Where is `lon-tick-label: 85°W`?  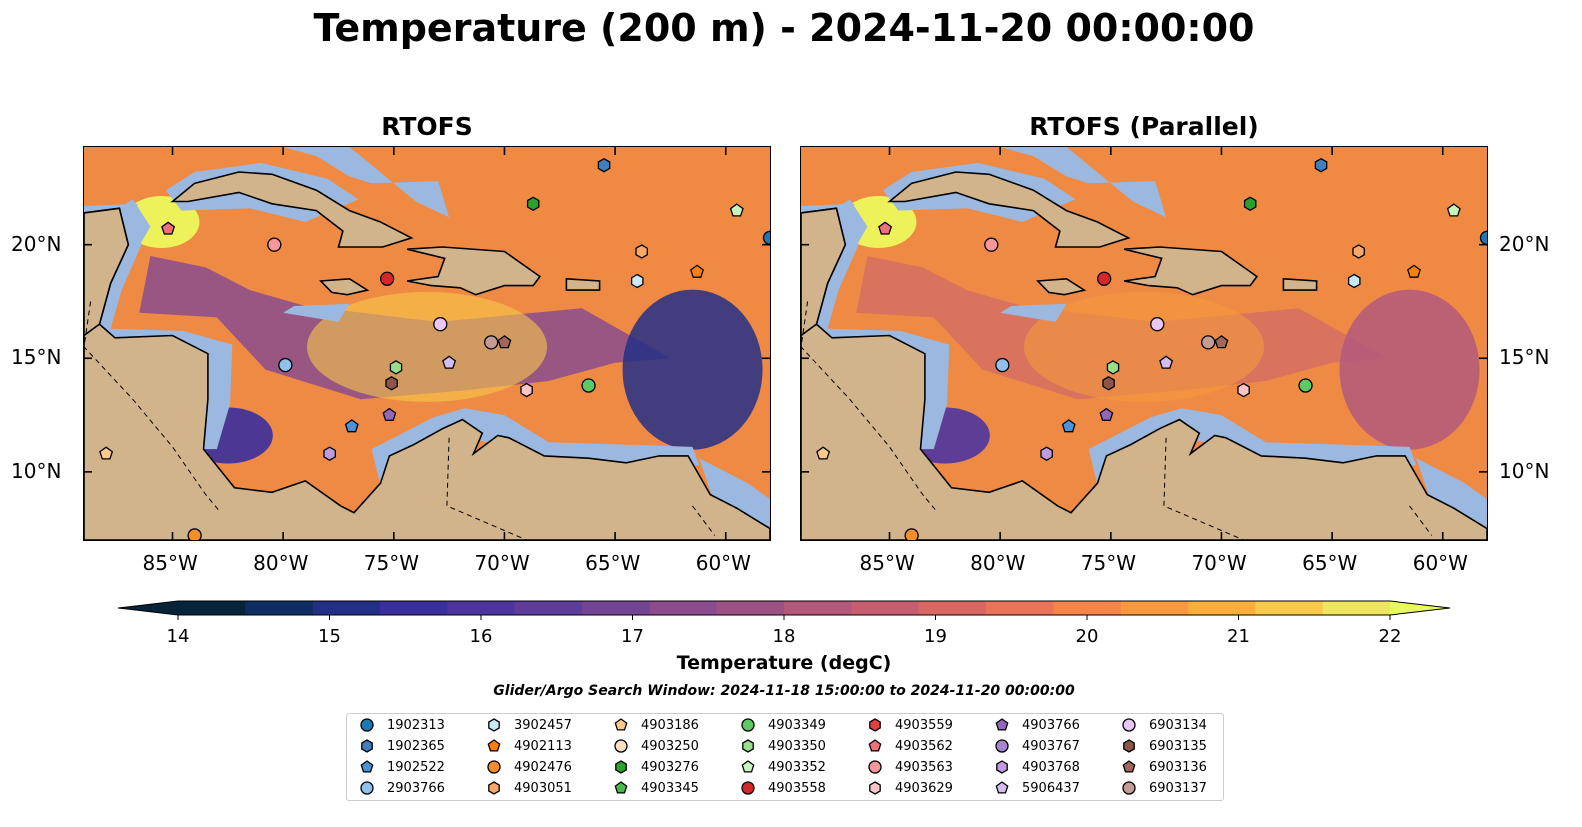
lon-tick-label: 85°W is located at coordinates (170, 563).